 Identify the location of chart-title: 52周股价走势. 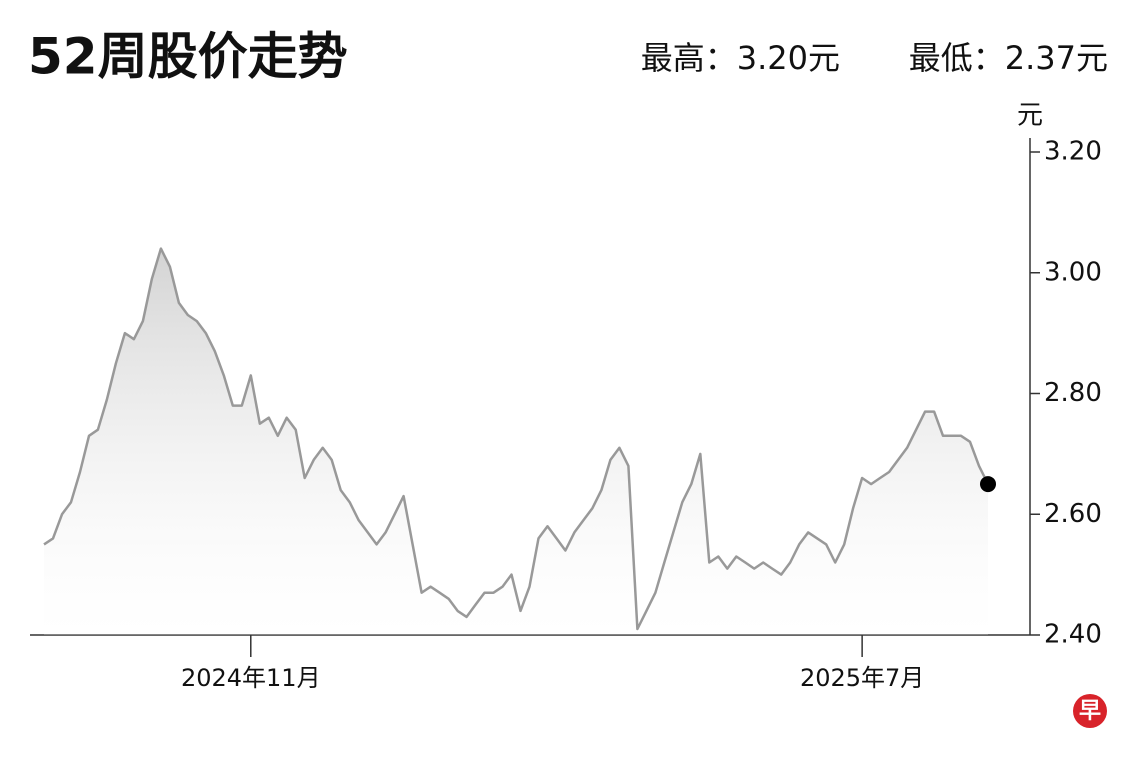
(188, 57).